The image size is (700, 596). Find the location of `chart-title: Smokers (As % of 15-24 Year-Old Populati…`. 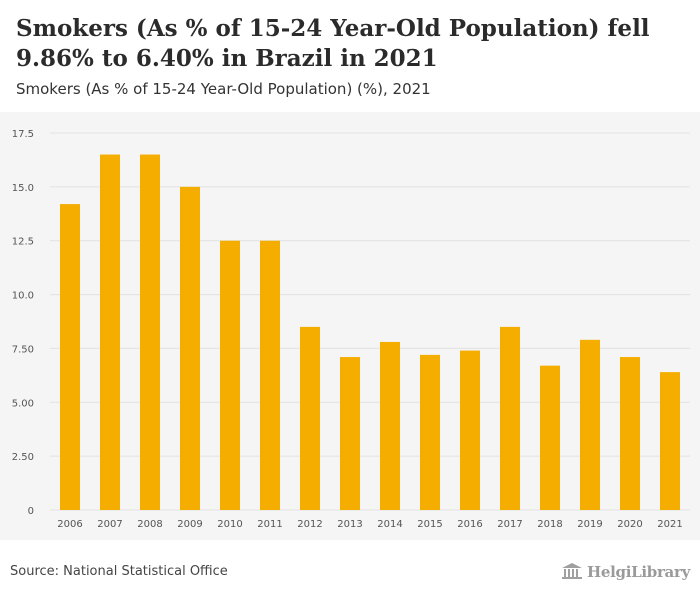

chart-title: Smokers (As % of 15-24 Year-Old Populati… is located at coordinates (333, 43).